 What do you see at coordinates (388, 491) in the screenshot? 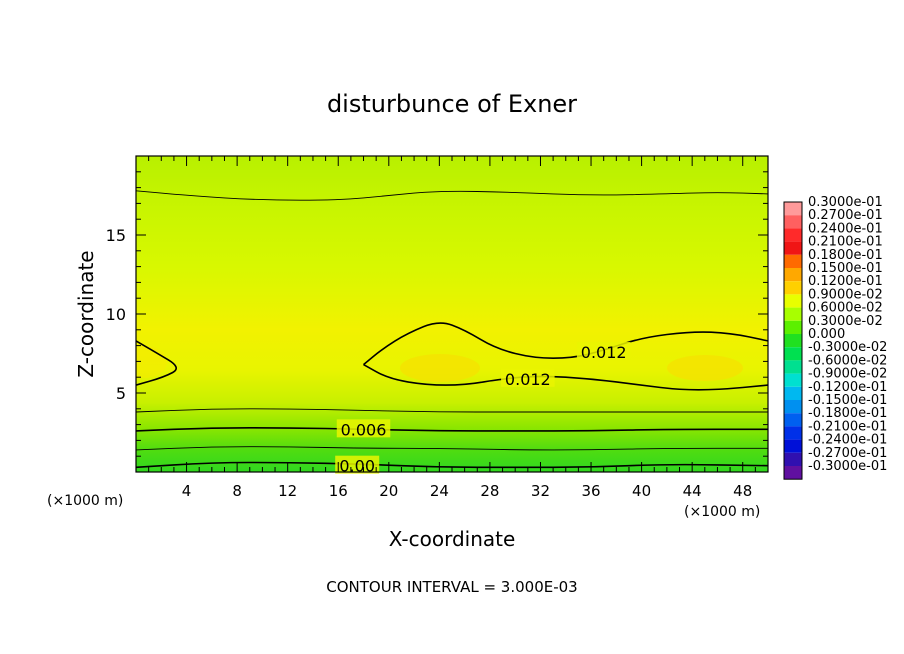
I see `x-tick-label: 20` at bounding box center [388, 491].